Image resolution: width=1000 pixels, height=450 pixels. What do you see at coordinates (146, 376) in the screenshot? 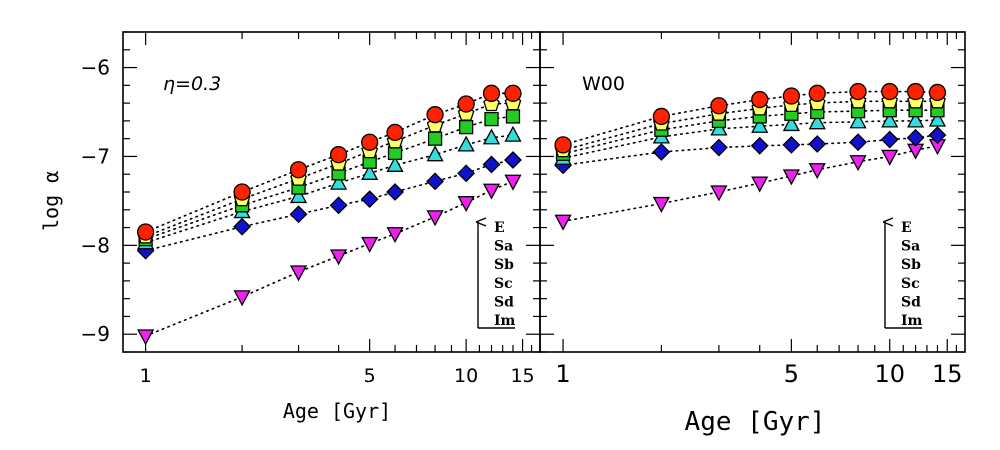
I see `x-tick-label: 1` at bounding box center [146, 376].